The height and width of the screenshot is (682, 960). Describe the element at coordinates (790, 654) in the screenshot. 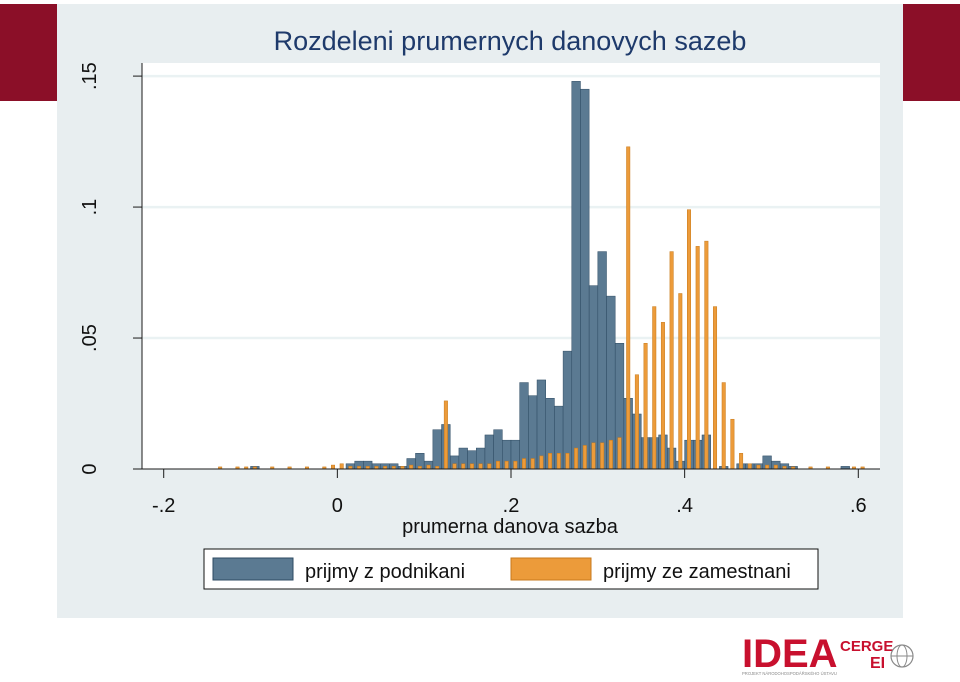

I see `logo-idea-text: IDEA` at that location.